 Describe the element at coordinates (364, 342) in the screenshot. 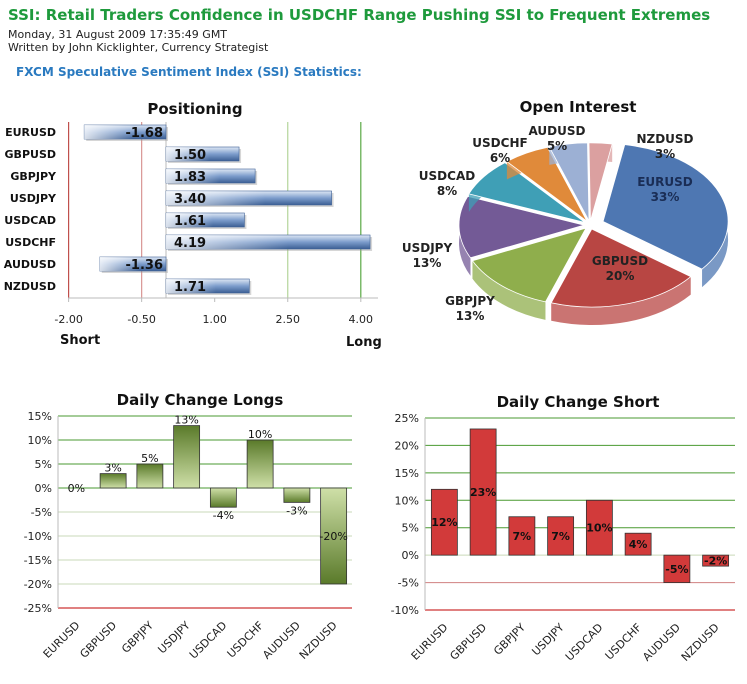

I see `long-label: Long` at that location.